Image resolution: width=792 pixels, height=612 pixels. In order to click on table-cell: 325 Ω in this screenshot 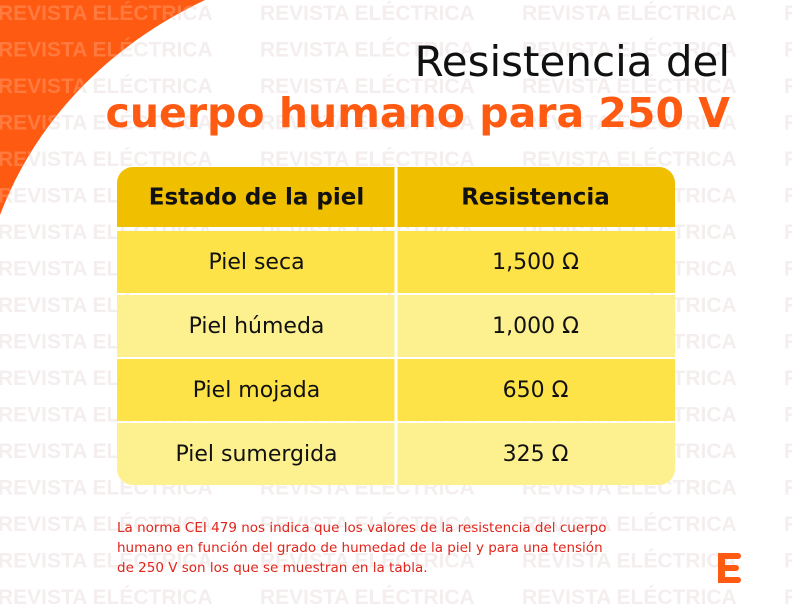, I will do `click(536, 454)`.